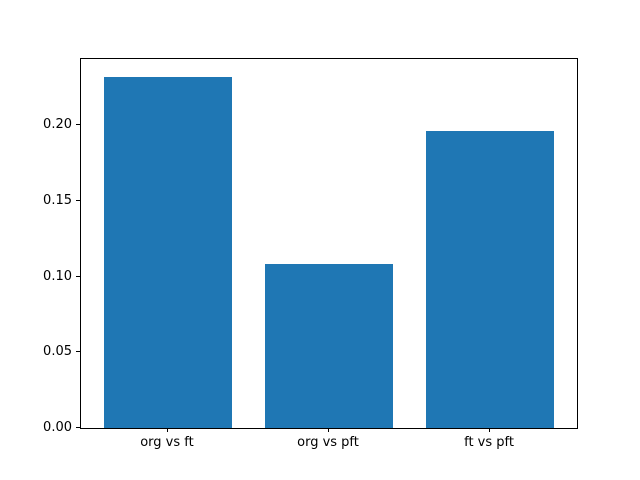 Image resolution: width=640 pixels, height=480 pixels. Describe the element at coordinates (329, 346) in the screenshot. I see `bar-org-vs-pft` at that location.